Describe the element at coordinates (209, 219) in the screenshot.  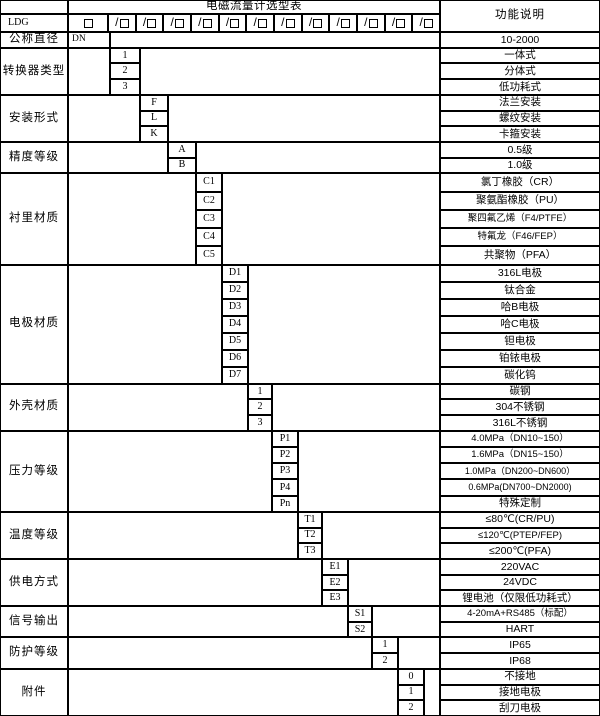
I see `code-cell-4-2: C3` at that location.